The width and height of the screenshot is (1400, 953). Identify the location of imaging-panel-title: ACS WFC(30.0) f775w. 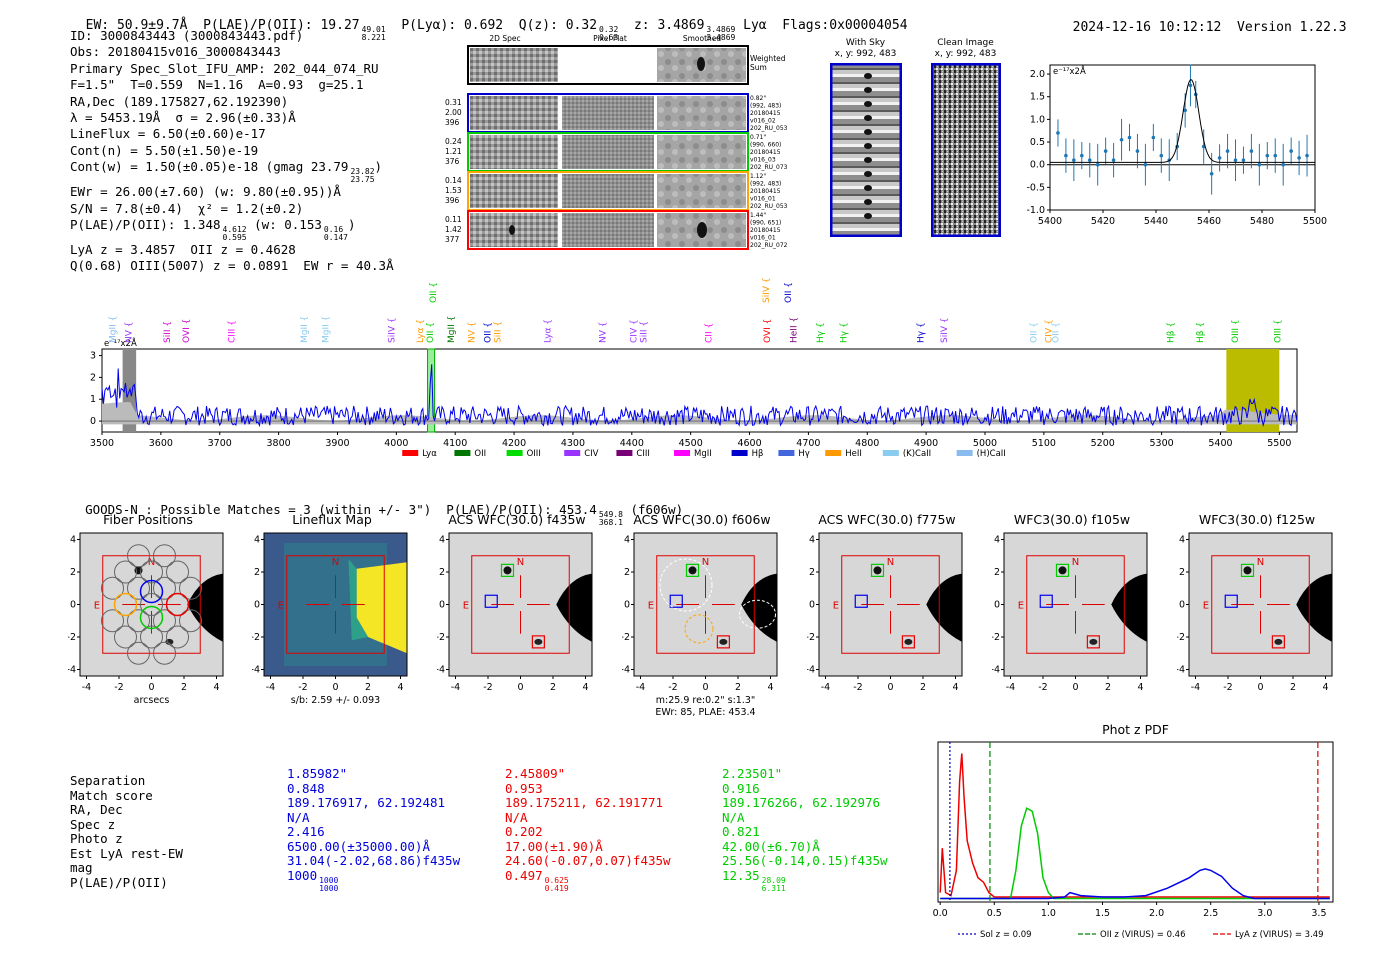
(887, 519).